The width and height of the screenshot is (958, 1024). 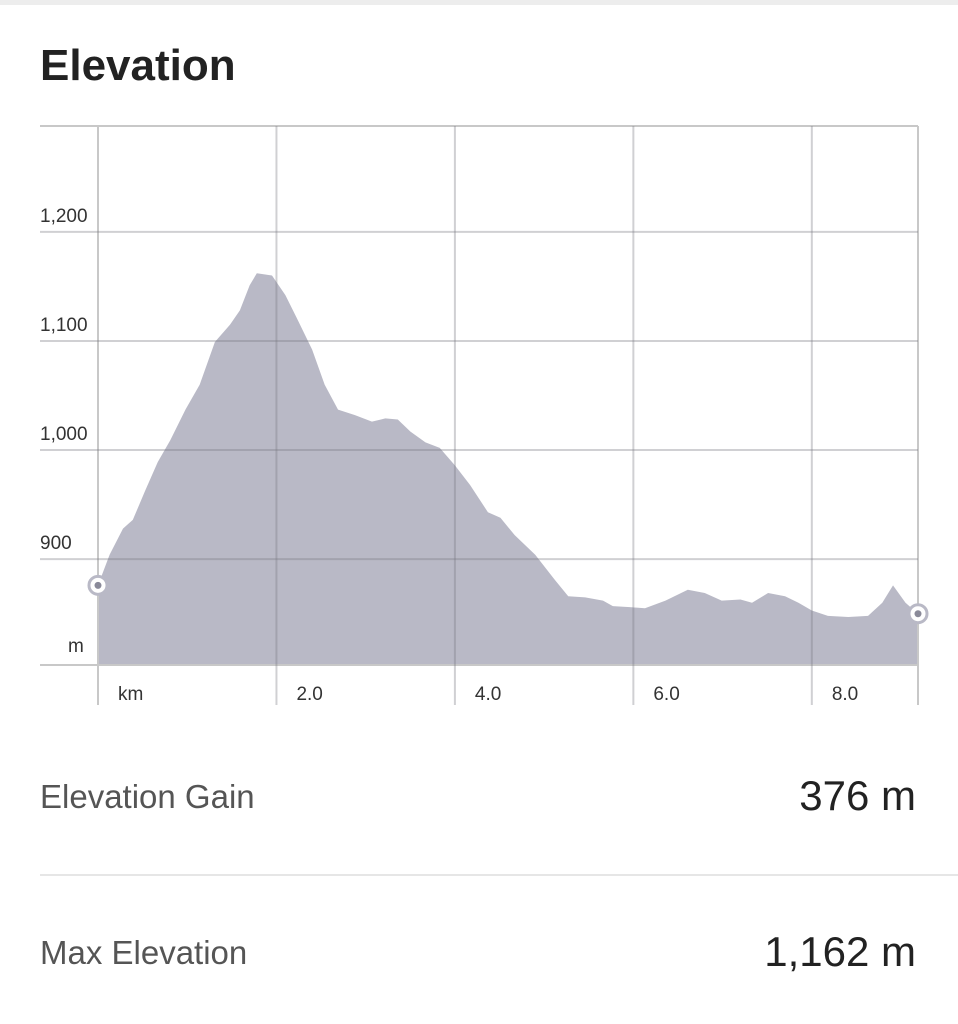 I want to click on y-tick-label: 1,200, so click(x=64, y=216).